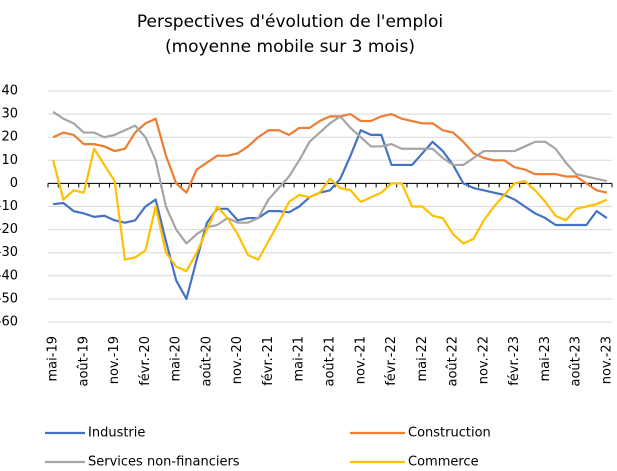 The image size is (617, 471). I want to click on x-tick-label: août-19, so click(83, 361).